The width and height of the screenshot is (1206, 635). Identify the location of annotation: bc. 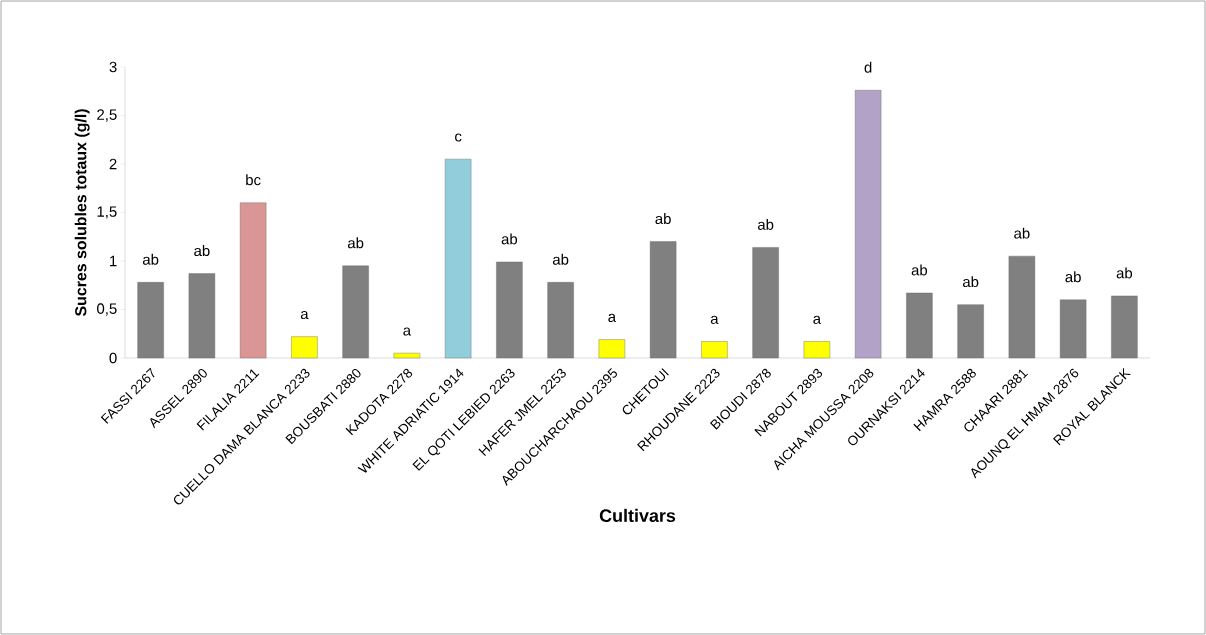
(253, 180).